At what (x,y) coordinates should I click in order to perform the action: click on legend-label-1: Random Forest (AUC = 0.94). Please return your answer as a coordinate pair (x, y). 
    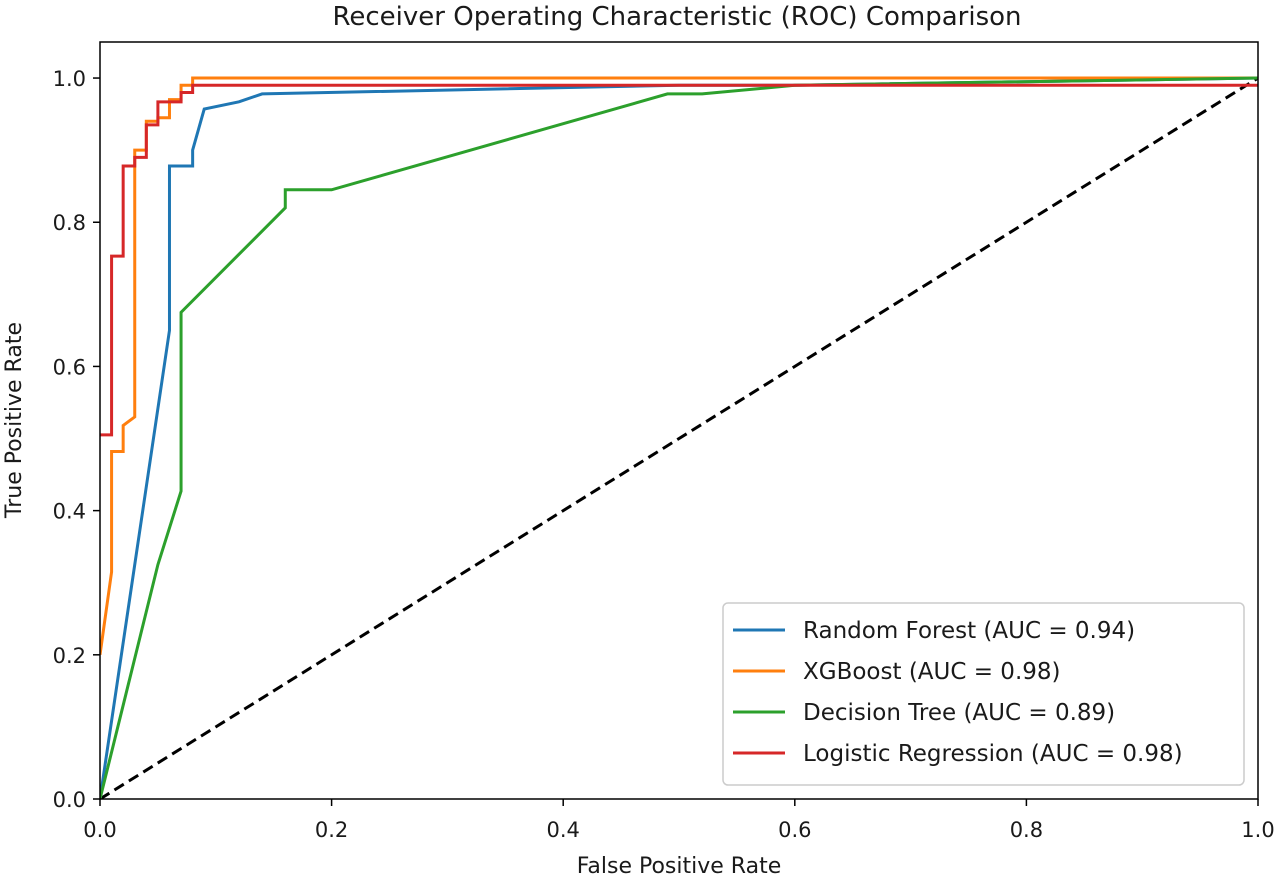
    Looking at the image, I should click on (969, 631).